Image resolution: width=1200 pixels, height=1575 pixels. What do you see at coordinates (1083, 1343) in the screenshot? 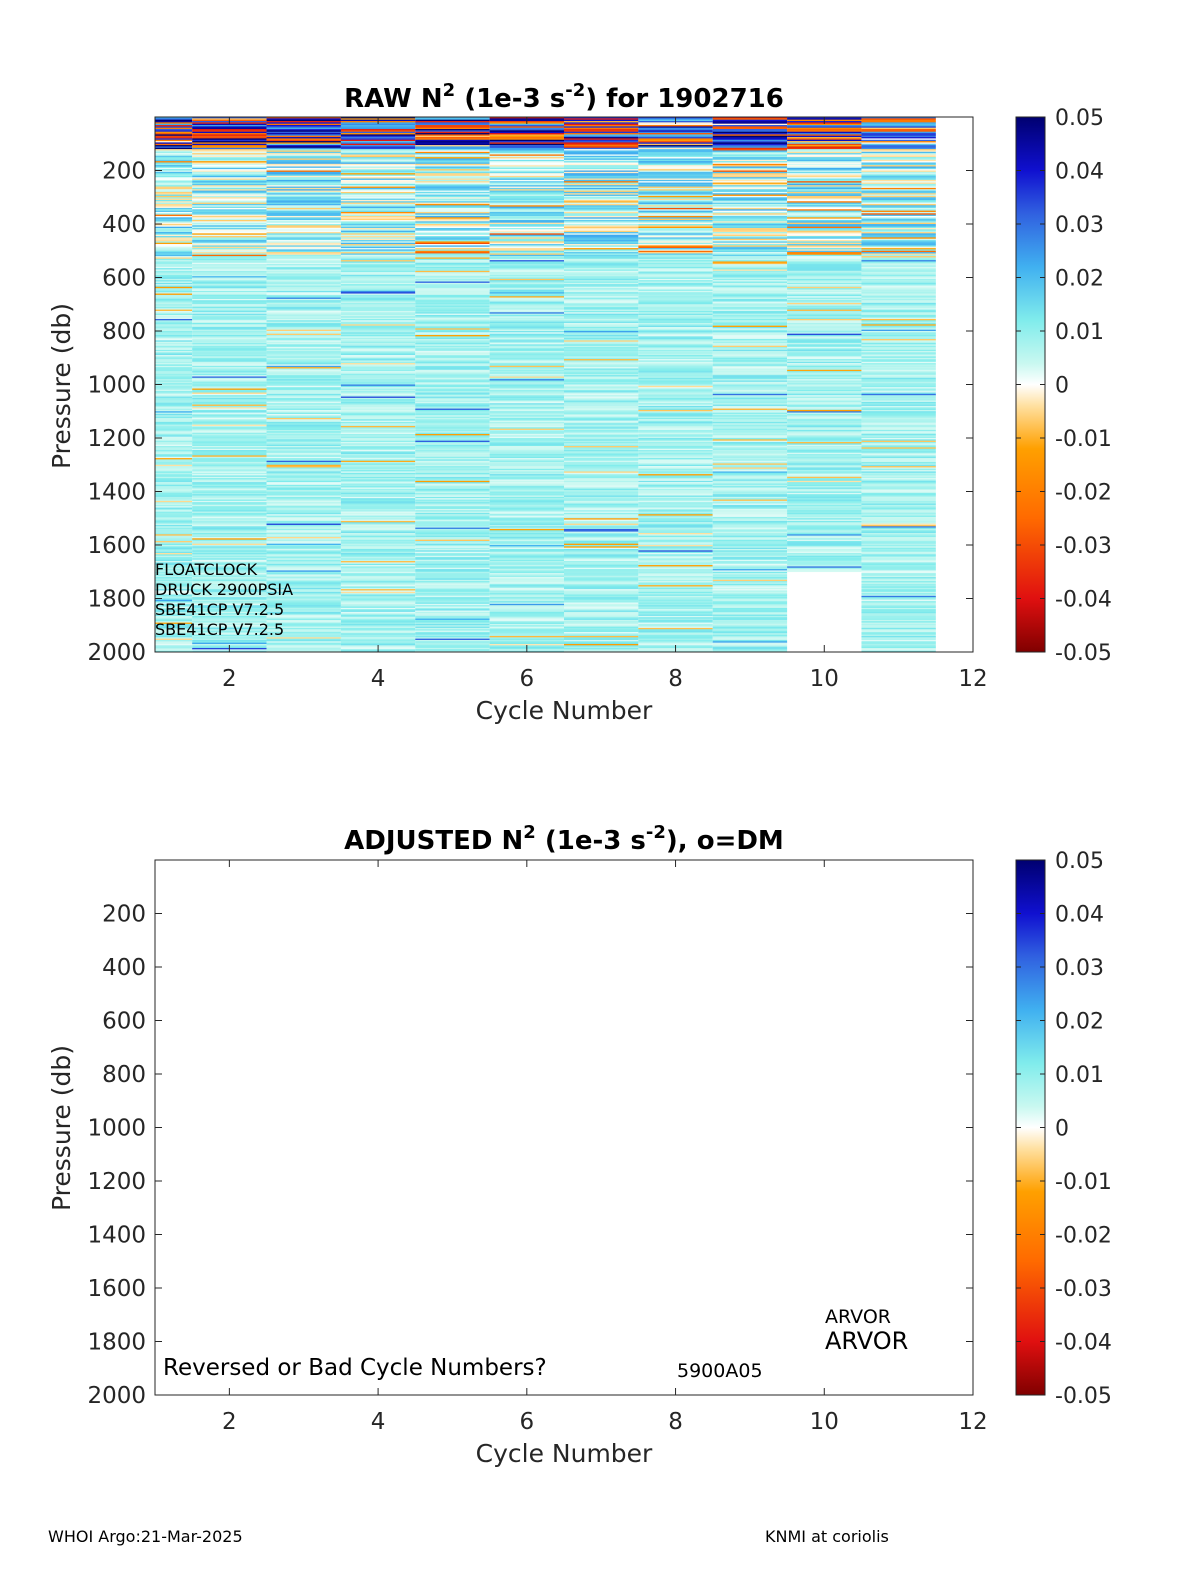
I see `adjusted-colorbar-tick-label: -0.04` at bounding box center [1083, 1343].